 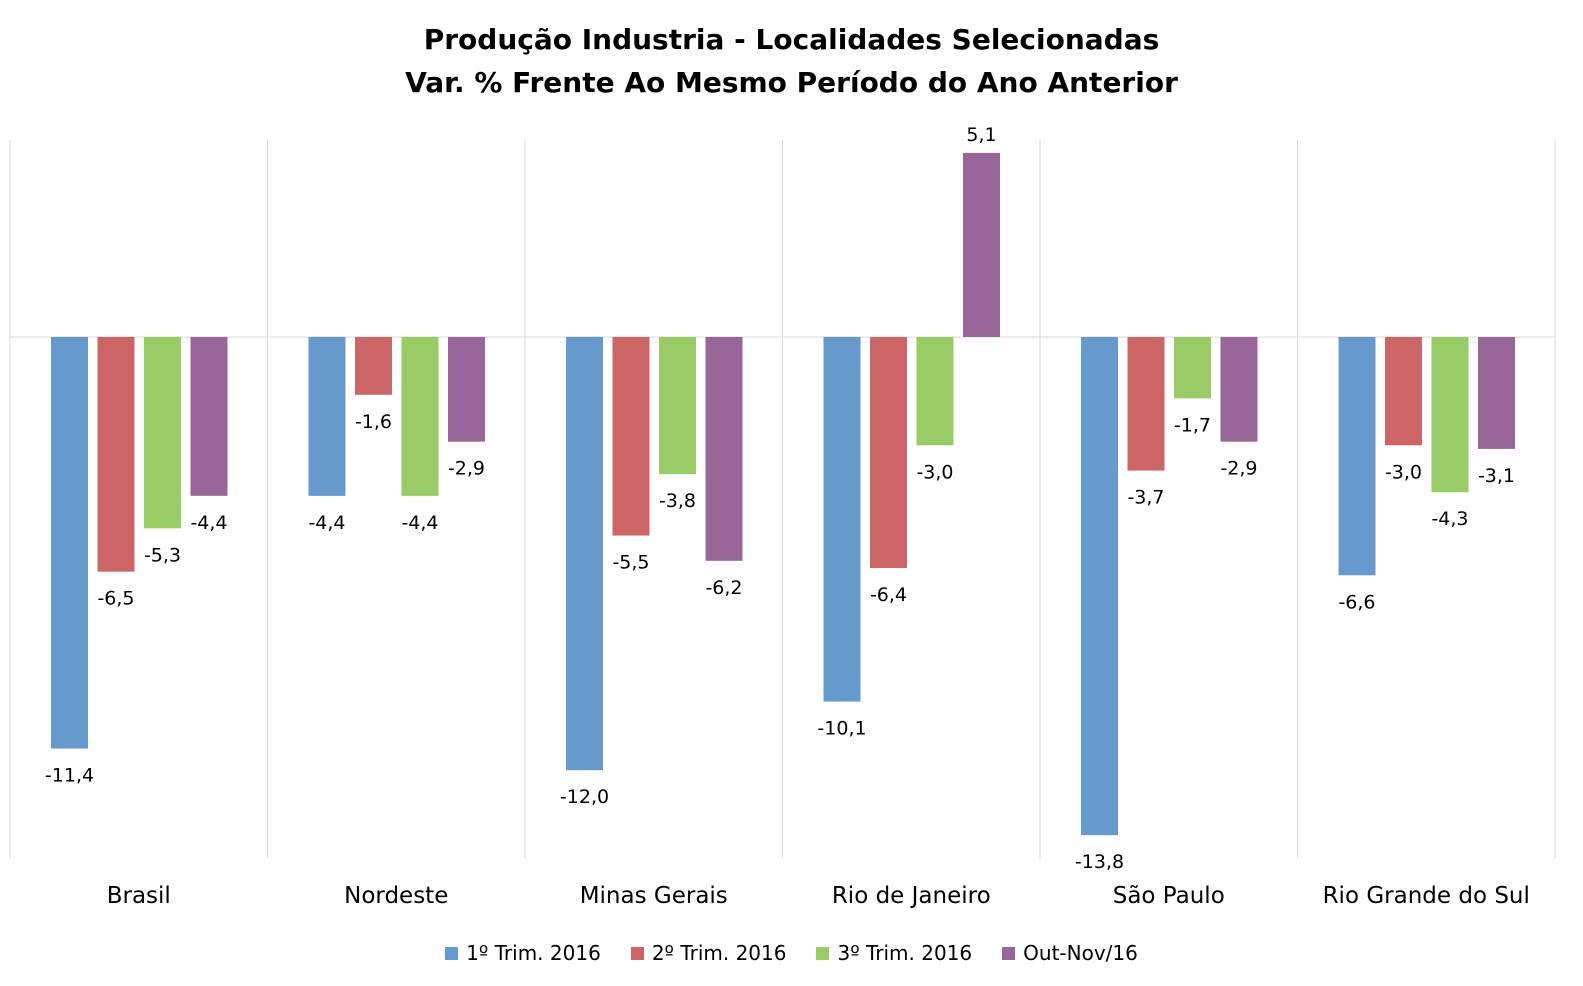 I want to click on category-label: Brasil, so click(x=139, y=896).